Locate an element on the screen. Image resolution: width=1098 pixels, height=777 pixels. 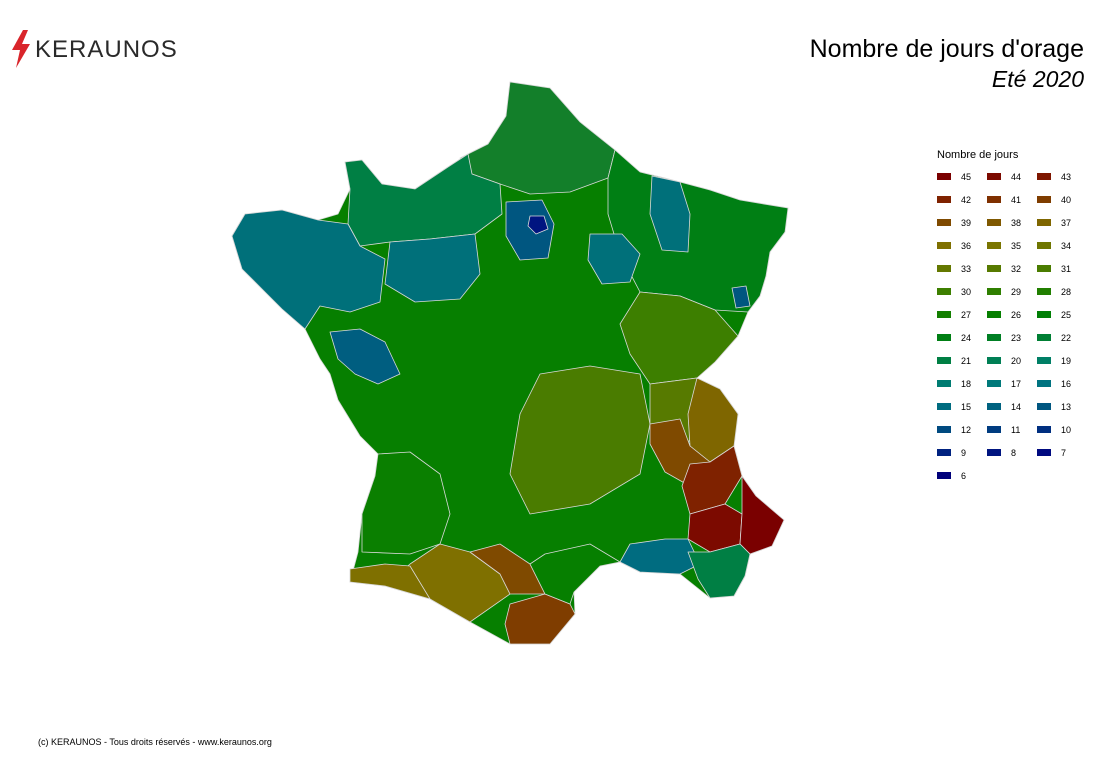
legend-label: 18 is located at coordinates (966, 383).